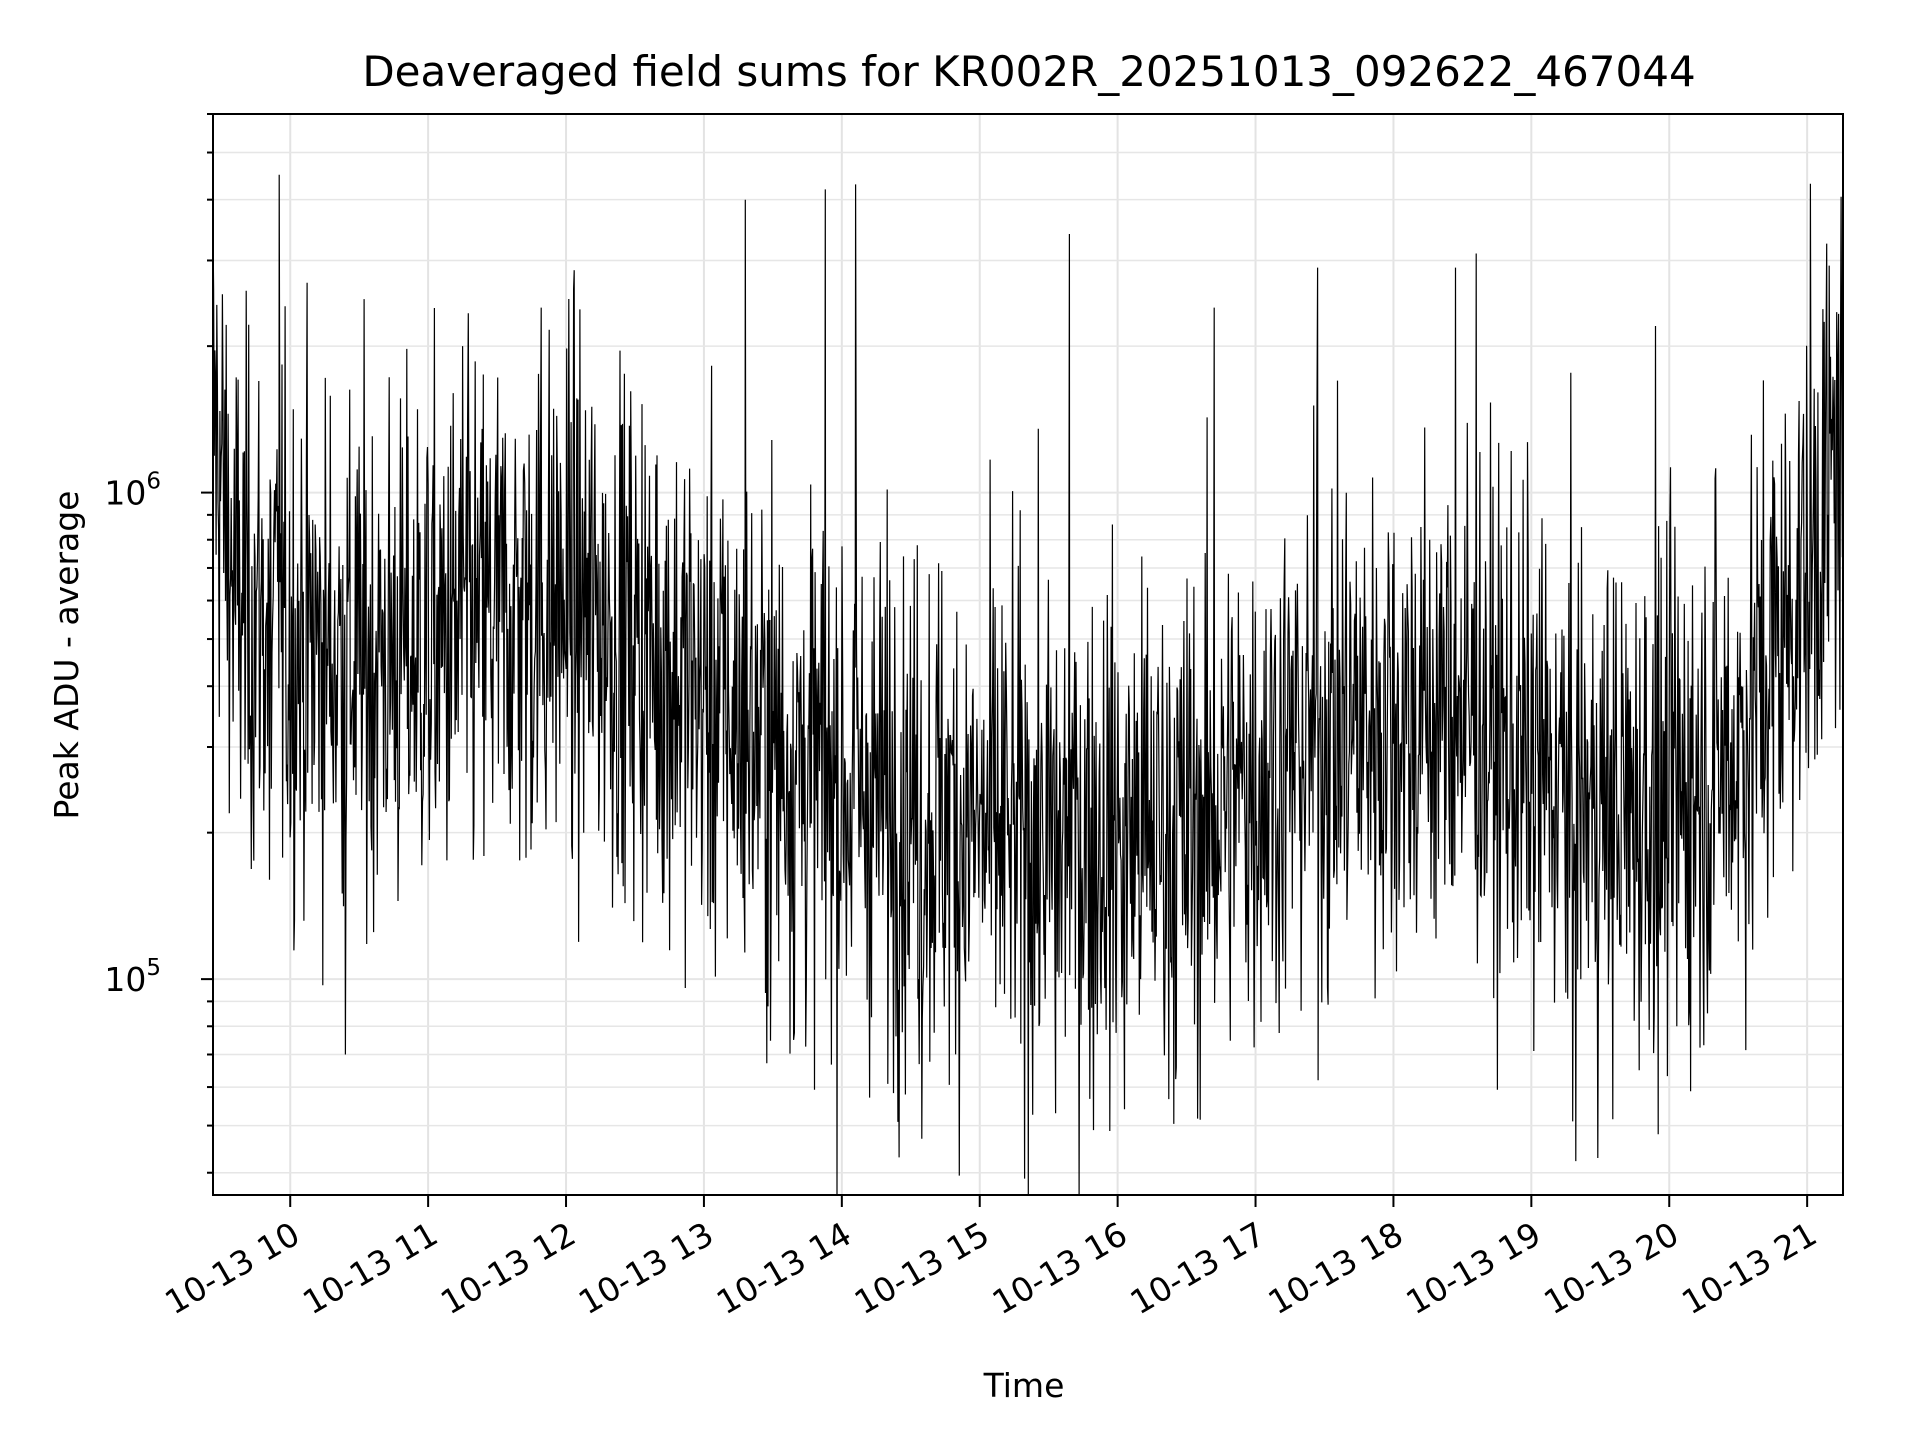  What do you see at coordinates (1024, 1385) in the screenshot?
I see `x-axis-label: Time` at bounding box center [1024, 1385].